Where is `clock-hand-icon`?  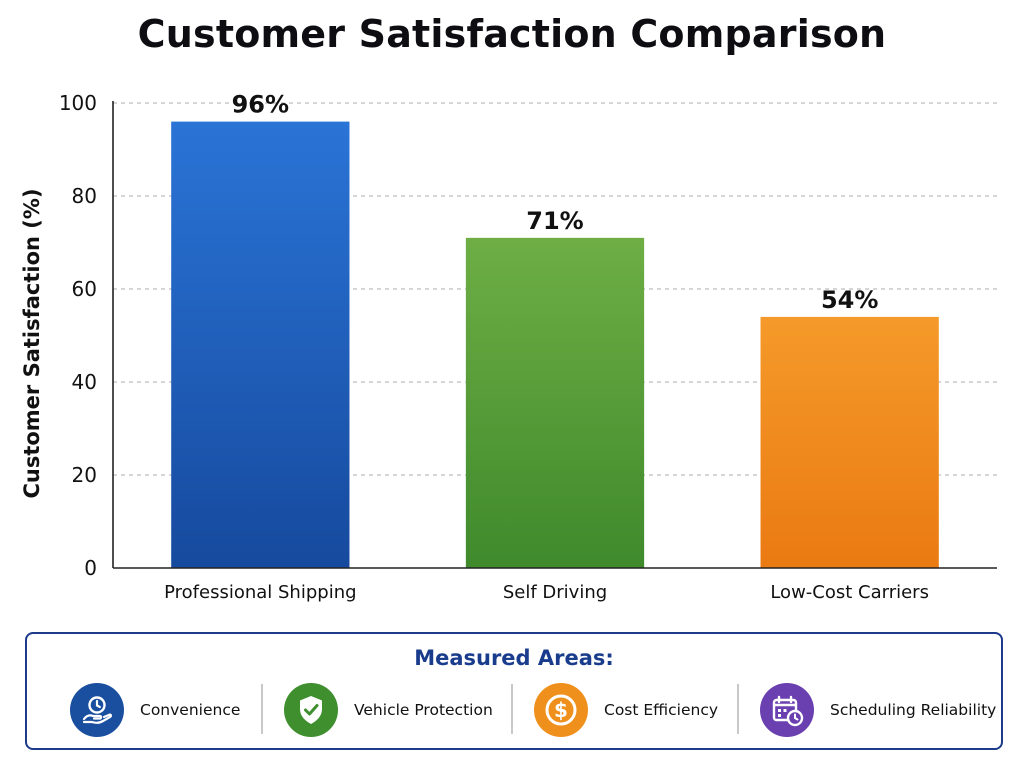
clock-hand-icon is located at coordinates (97, 710).